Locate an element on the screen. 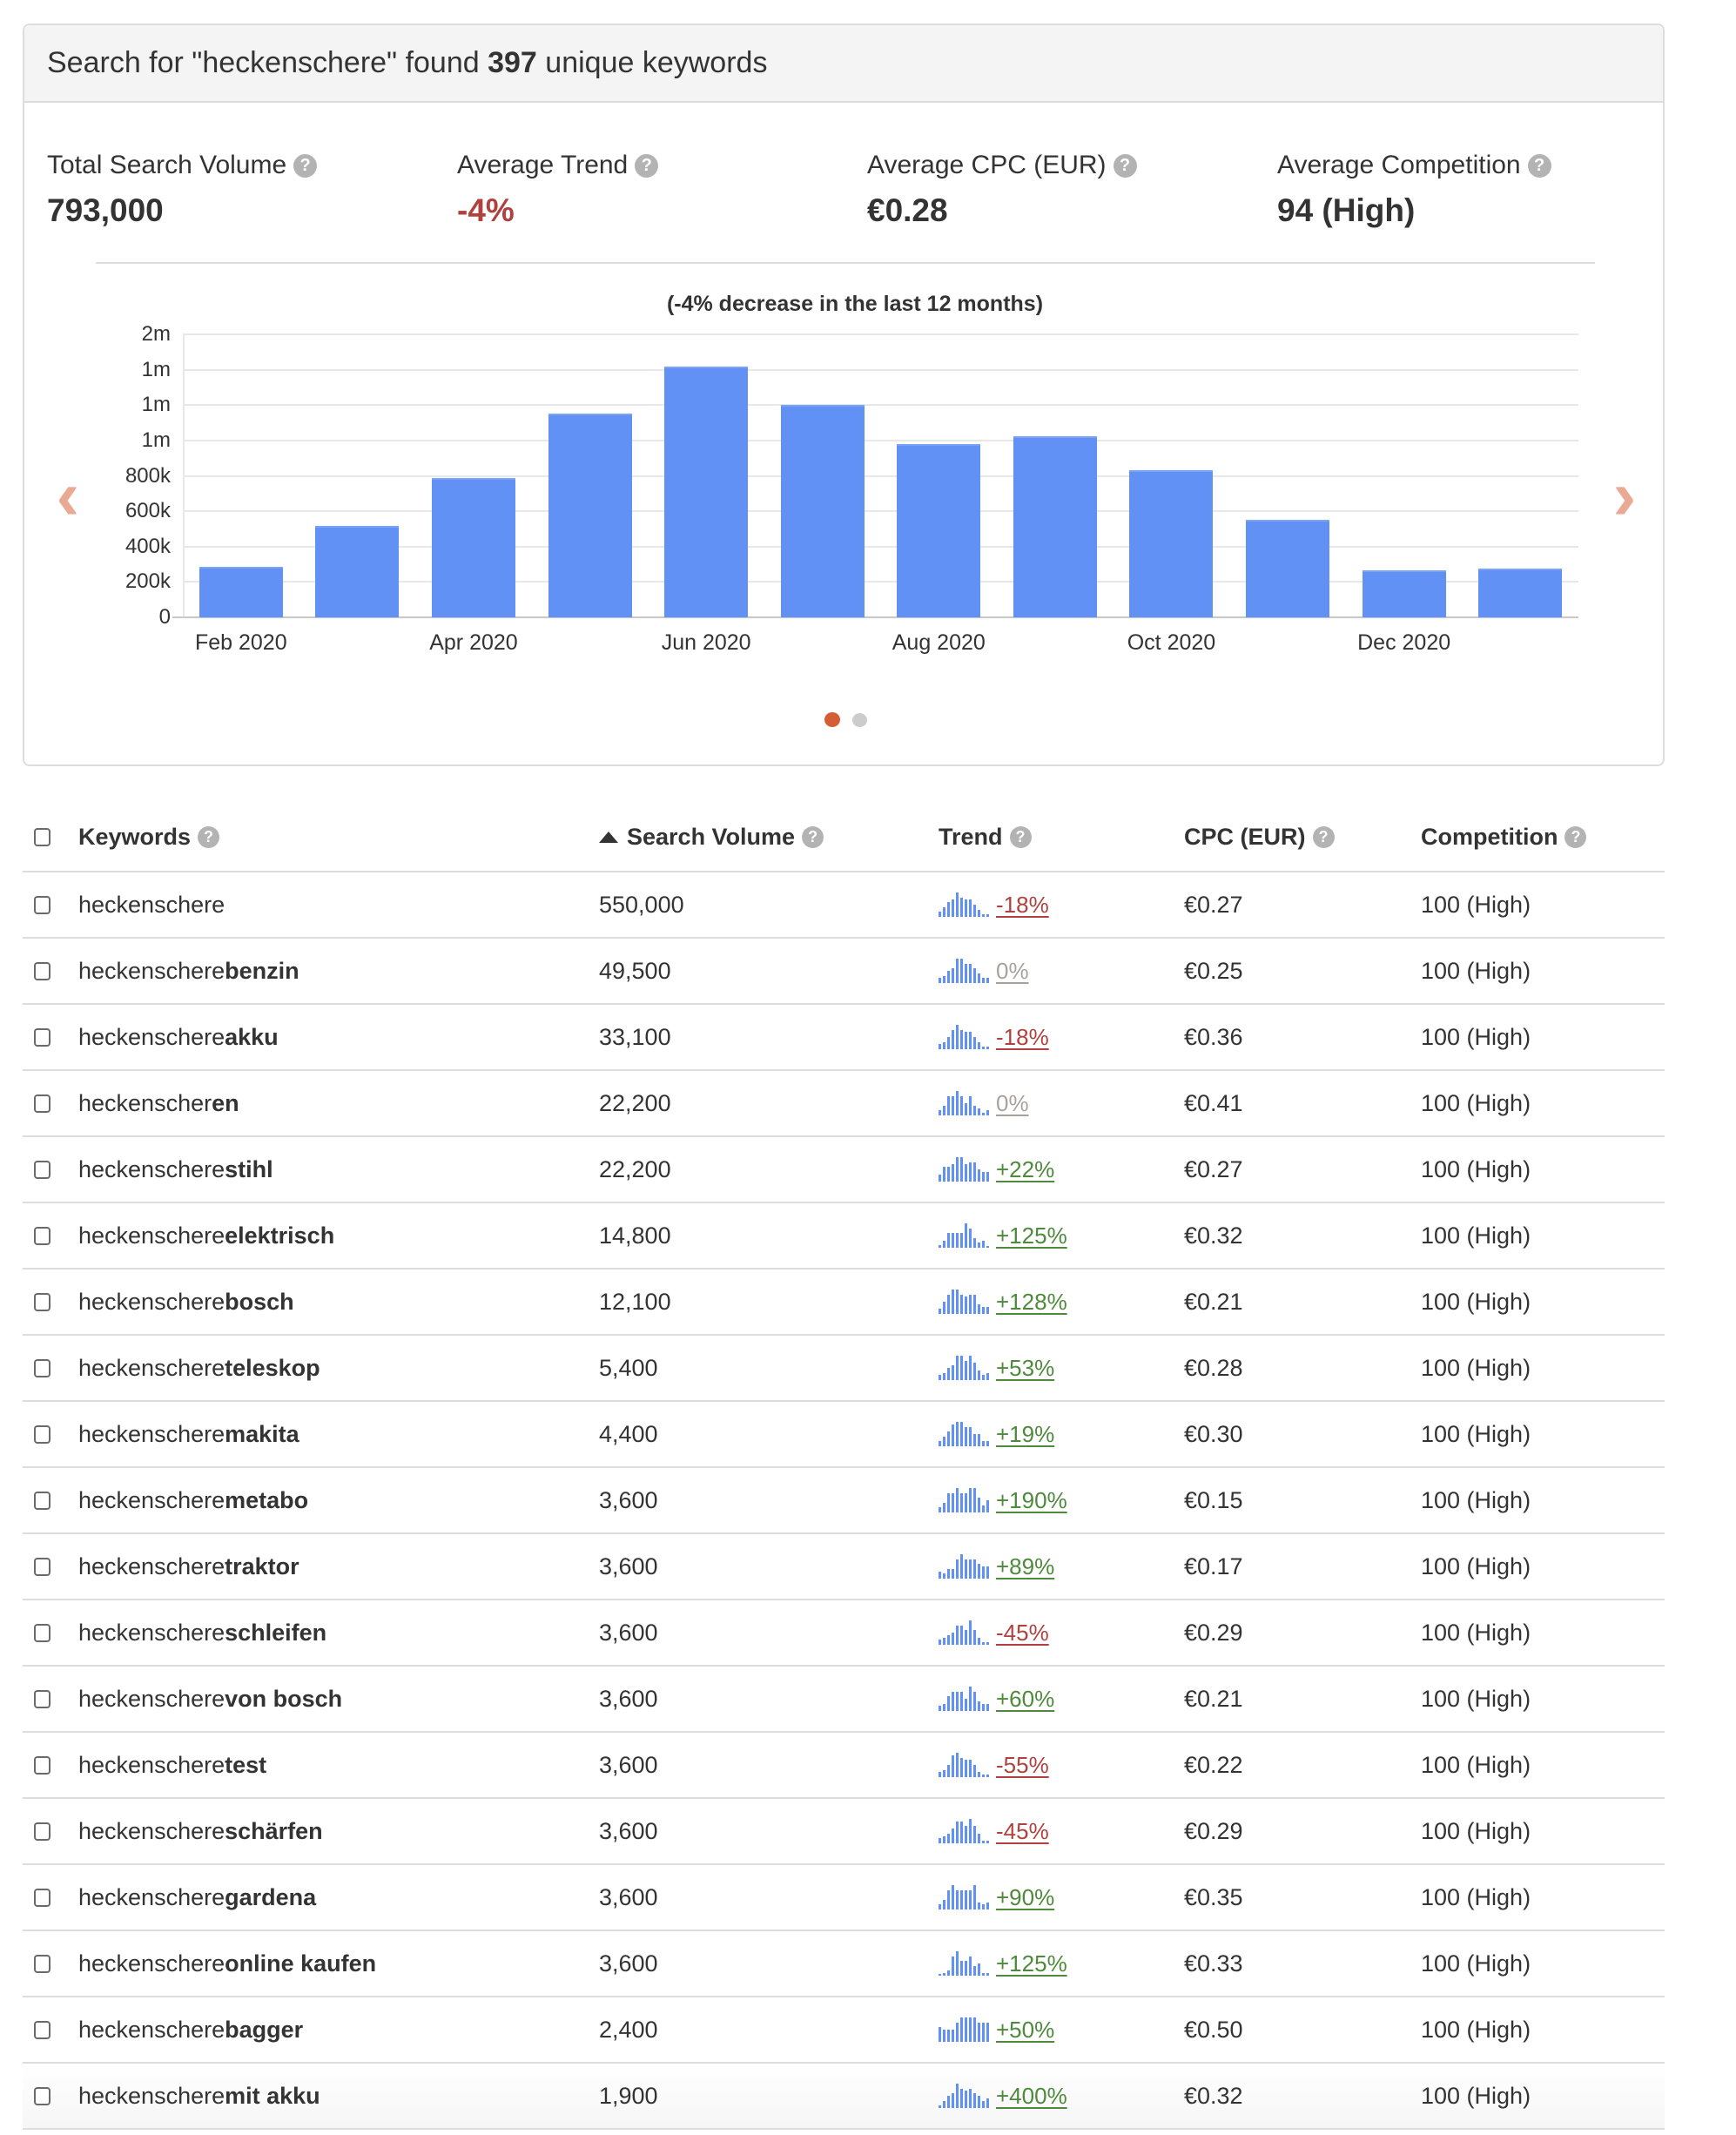 This screenshot has width=1736, height=2135. stat-value: 94 (High) is located at coordinates (1346, 210).